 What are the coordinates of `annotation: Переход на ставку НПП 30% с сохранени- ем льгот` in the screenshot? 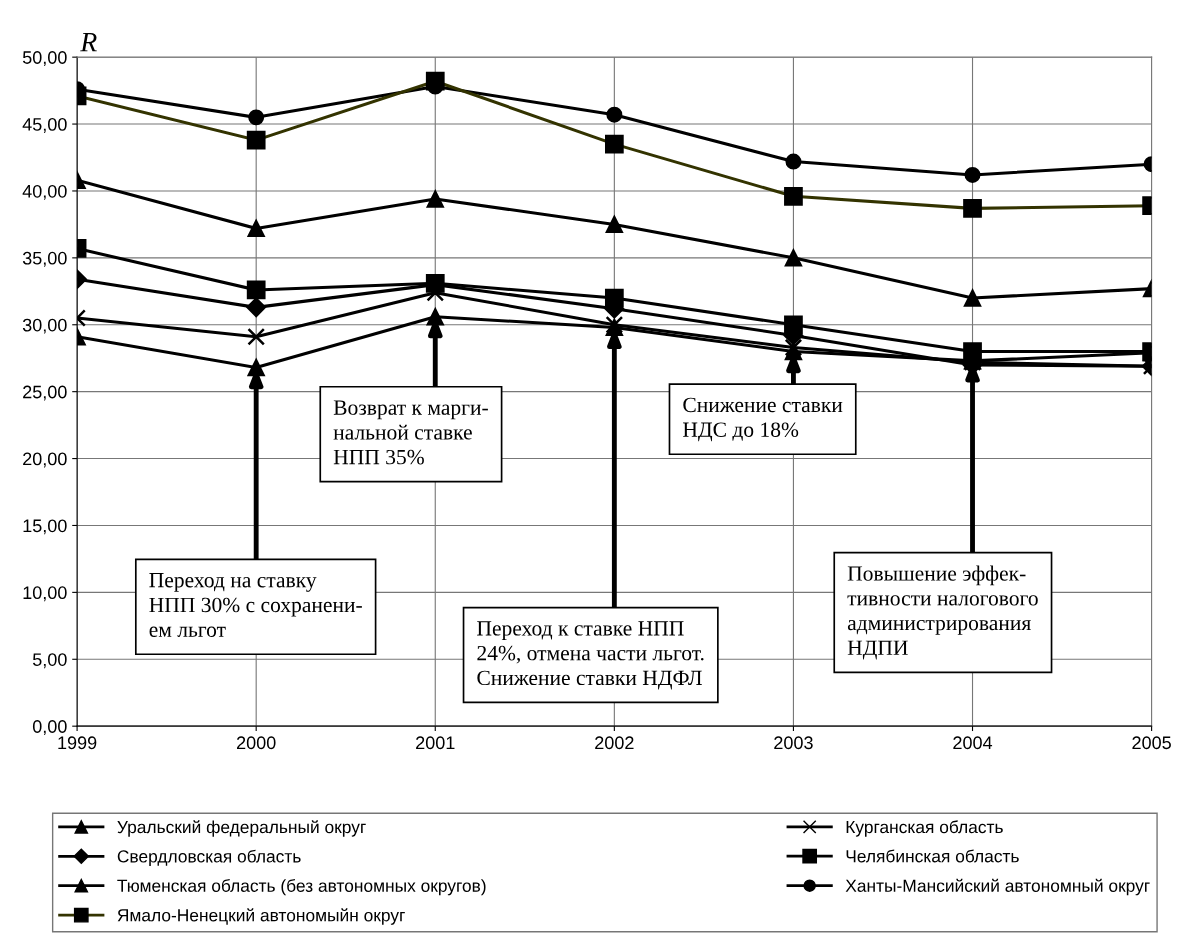 It's located at (255, 605).